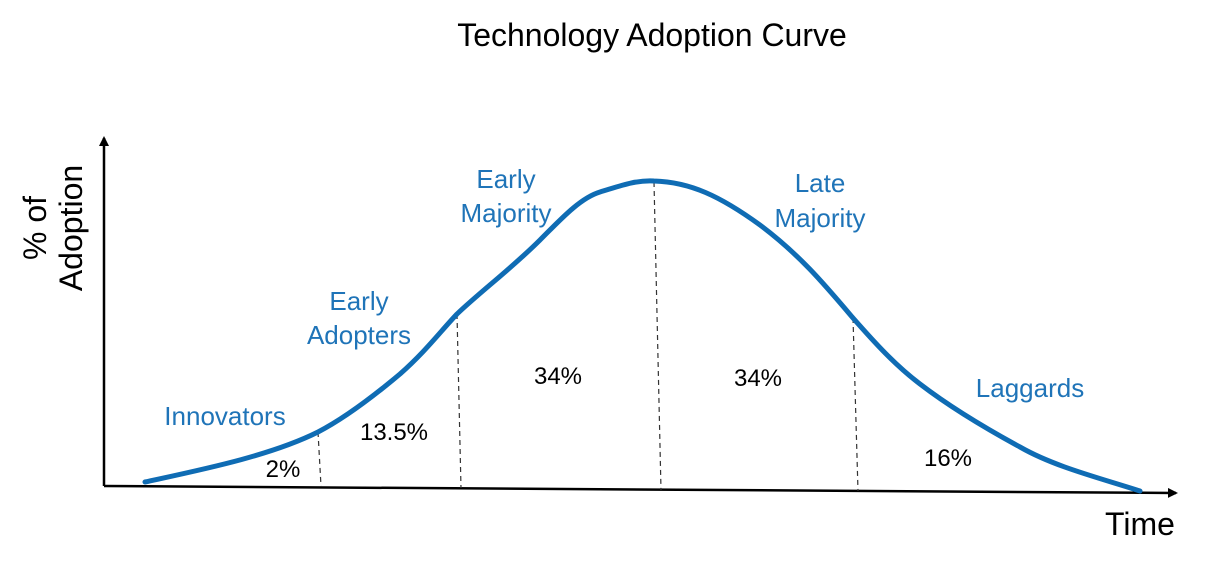  Describe the element at coordinates (283, 469) in the screenshot. I see `segment-percent-innovators: 2%` at that location.